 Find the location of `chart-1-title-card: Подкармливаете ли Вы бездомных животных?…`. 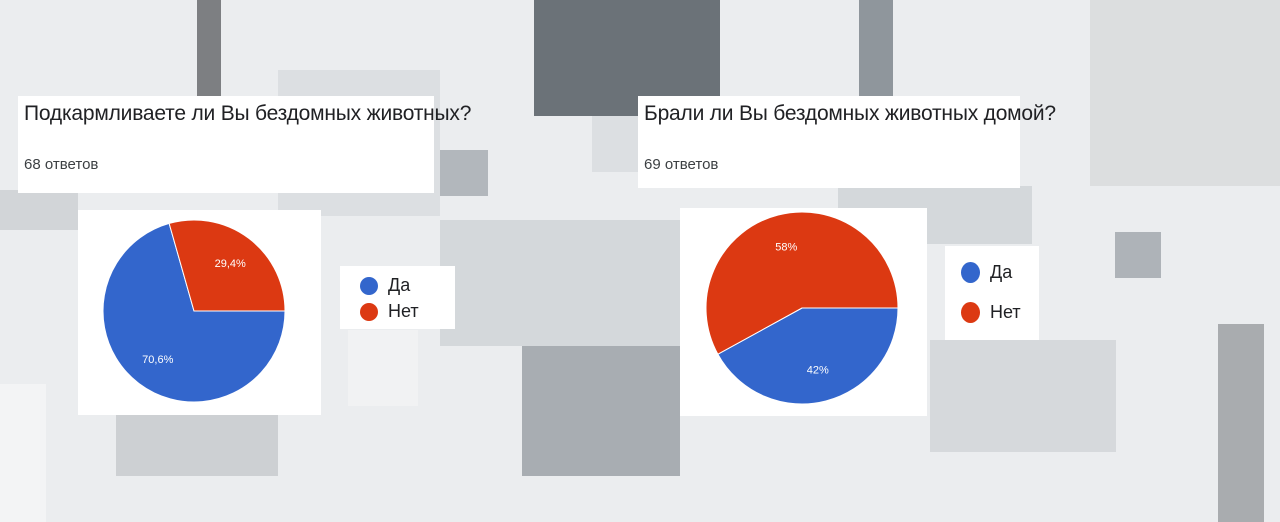

chart-1-title-card: Подкармливаете ли Вы бездомных животных?… is located at coordinates (244, 144).